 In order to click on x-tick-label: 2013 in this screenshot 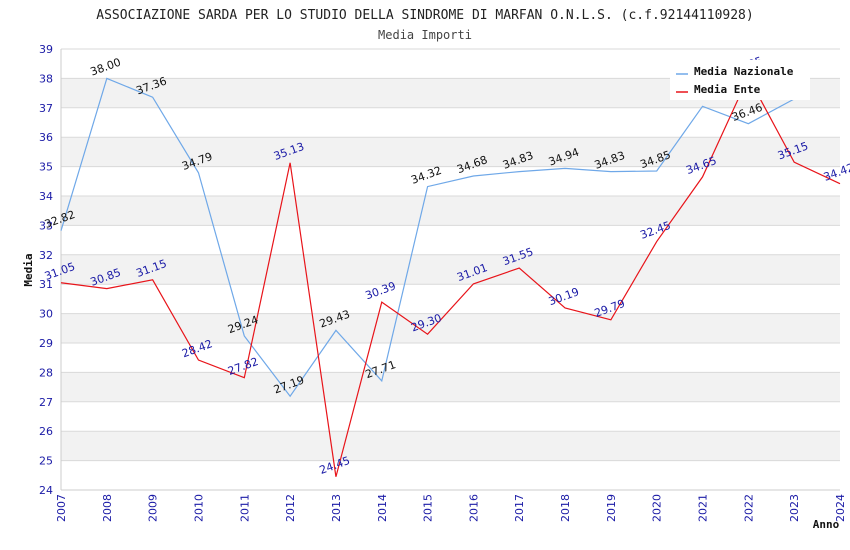, I will do `click(336, 508)`.